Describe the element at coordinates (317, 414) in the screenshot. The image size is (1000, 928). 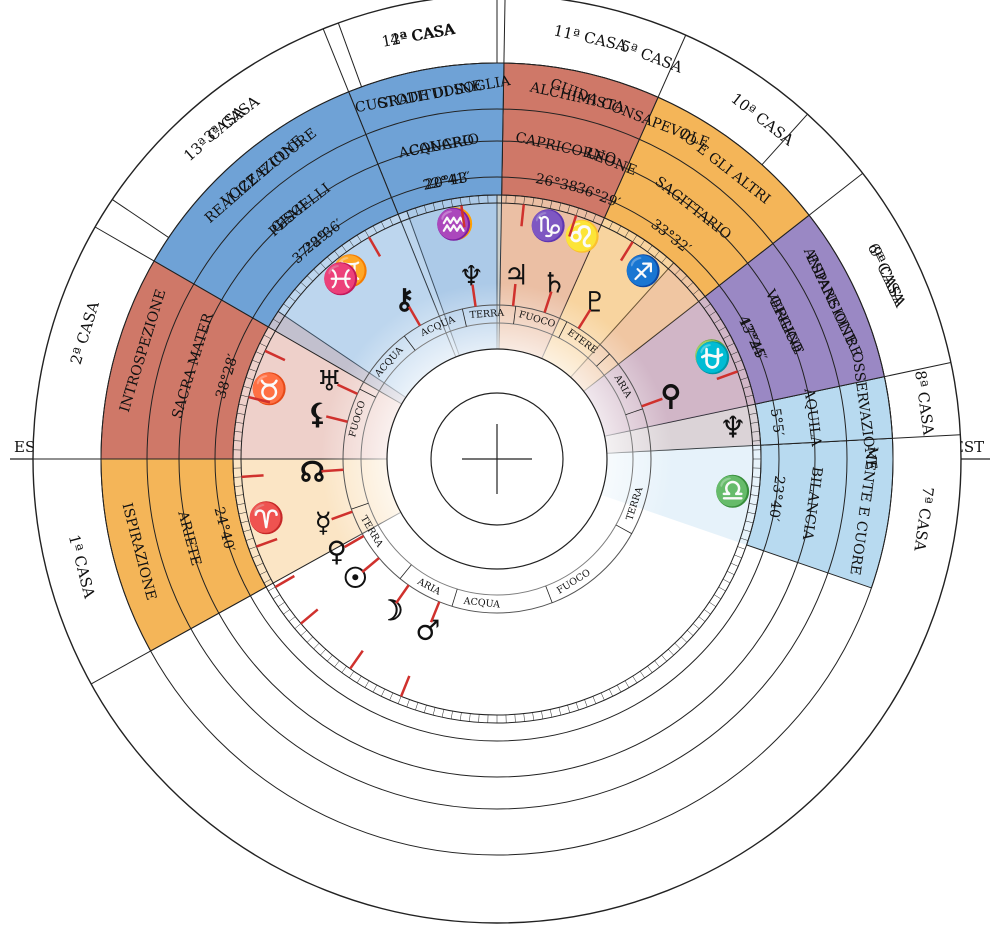
I see `lilith-icon: ⚸` at that location.